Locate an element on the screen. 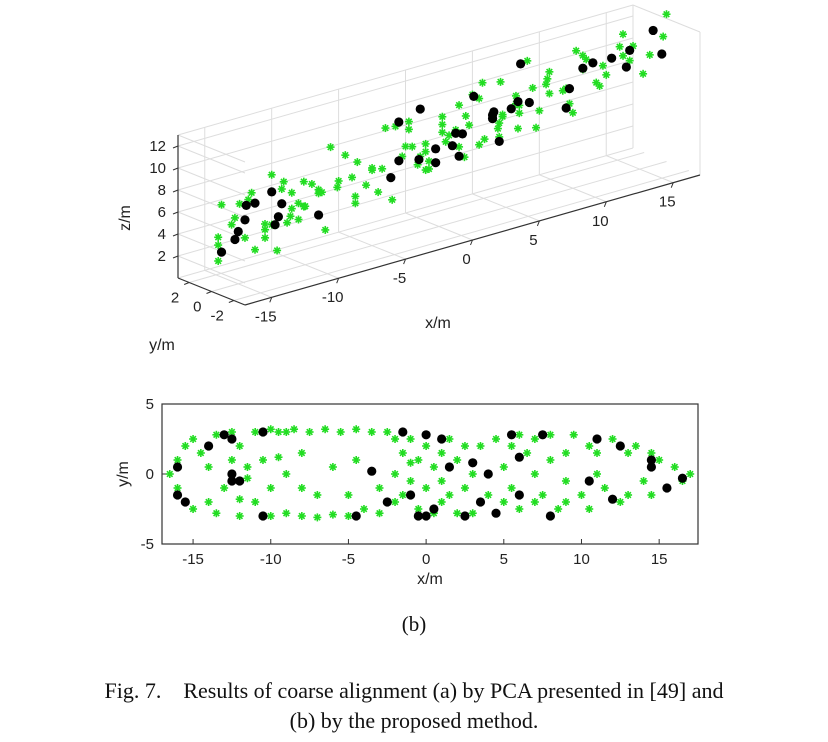  x-tick-label-3d: 15 is located at coordinates (667, 202).